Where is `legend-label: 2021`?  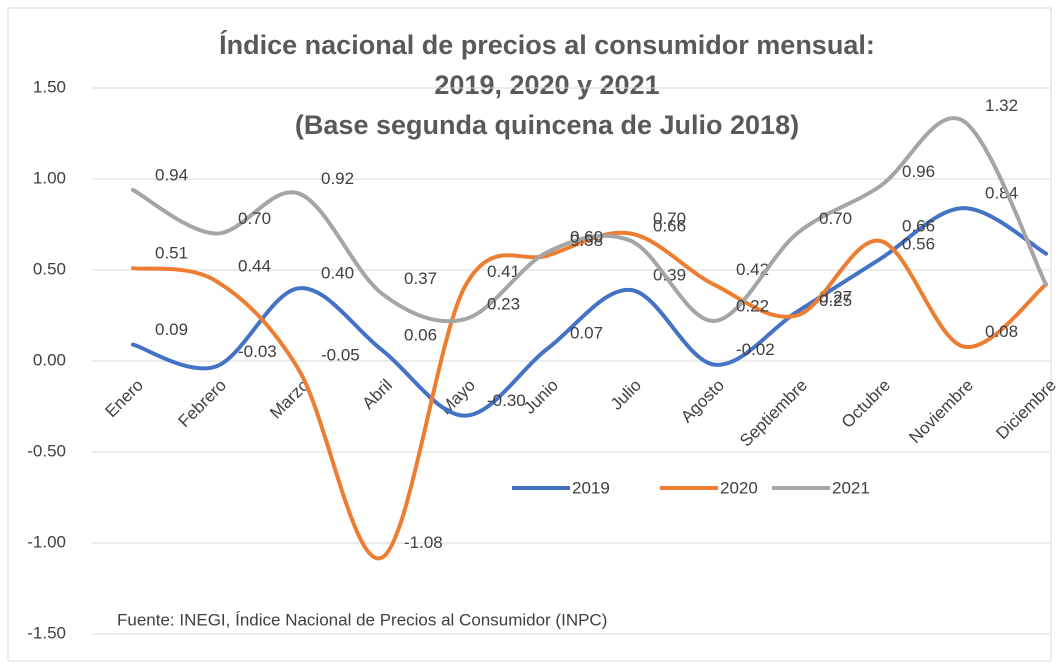 legend-label: 2021 is located at coordinates (851, 487).